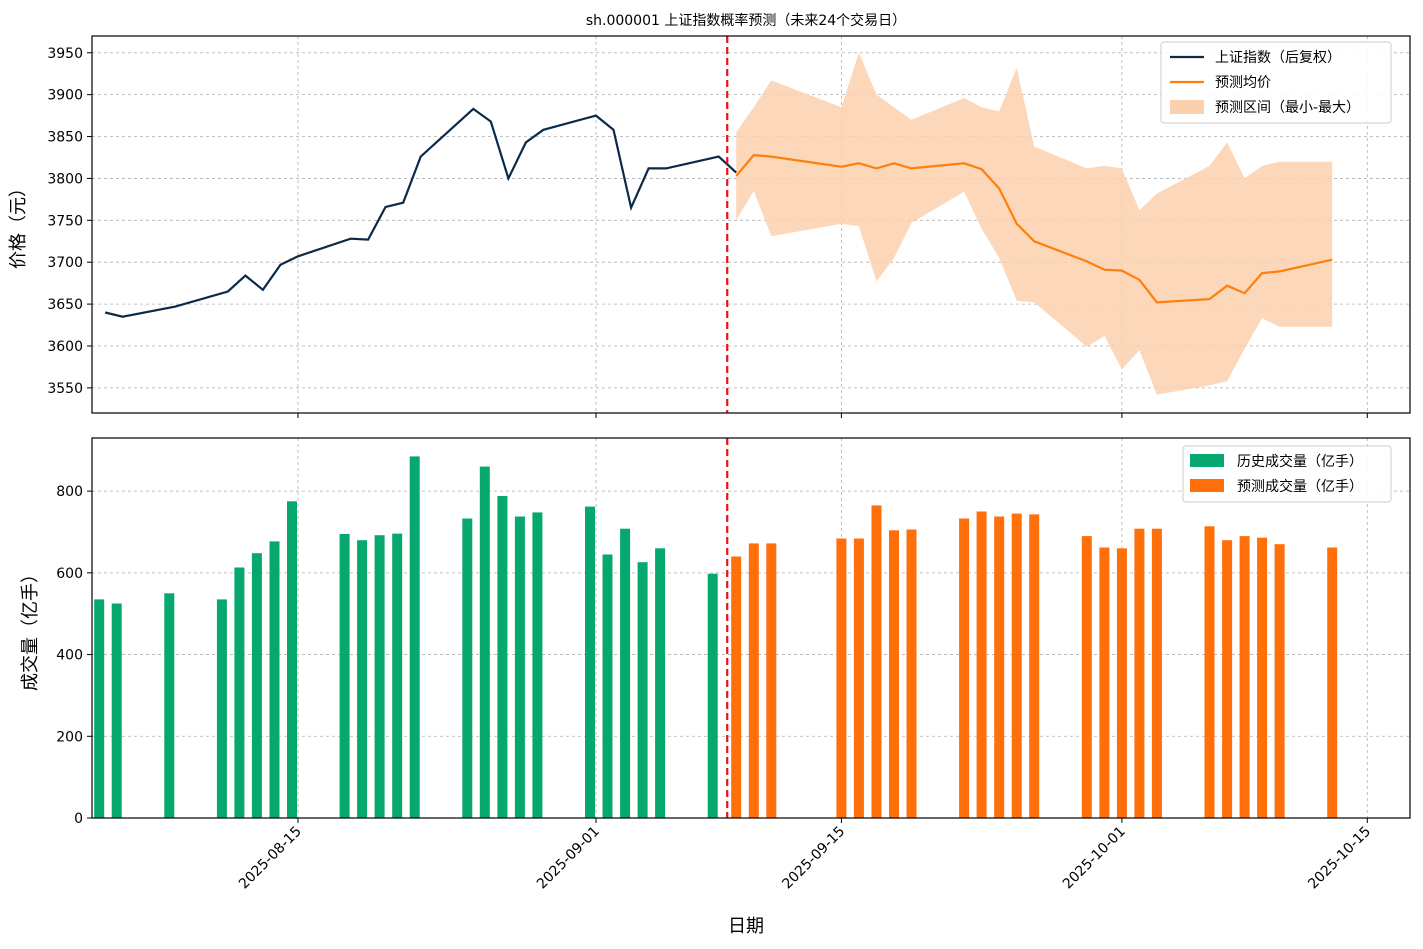 The image size is (1423, 949). I want to click on x-tick-label: 2025-08-15, so click(270, 858).